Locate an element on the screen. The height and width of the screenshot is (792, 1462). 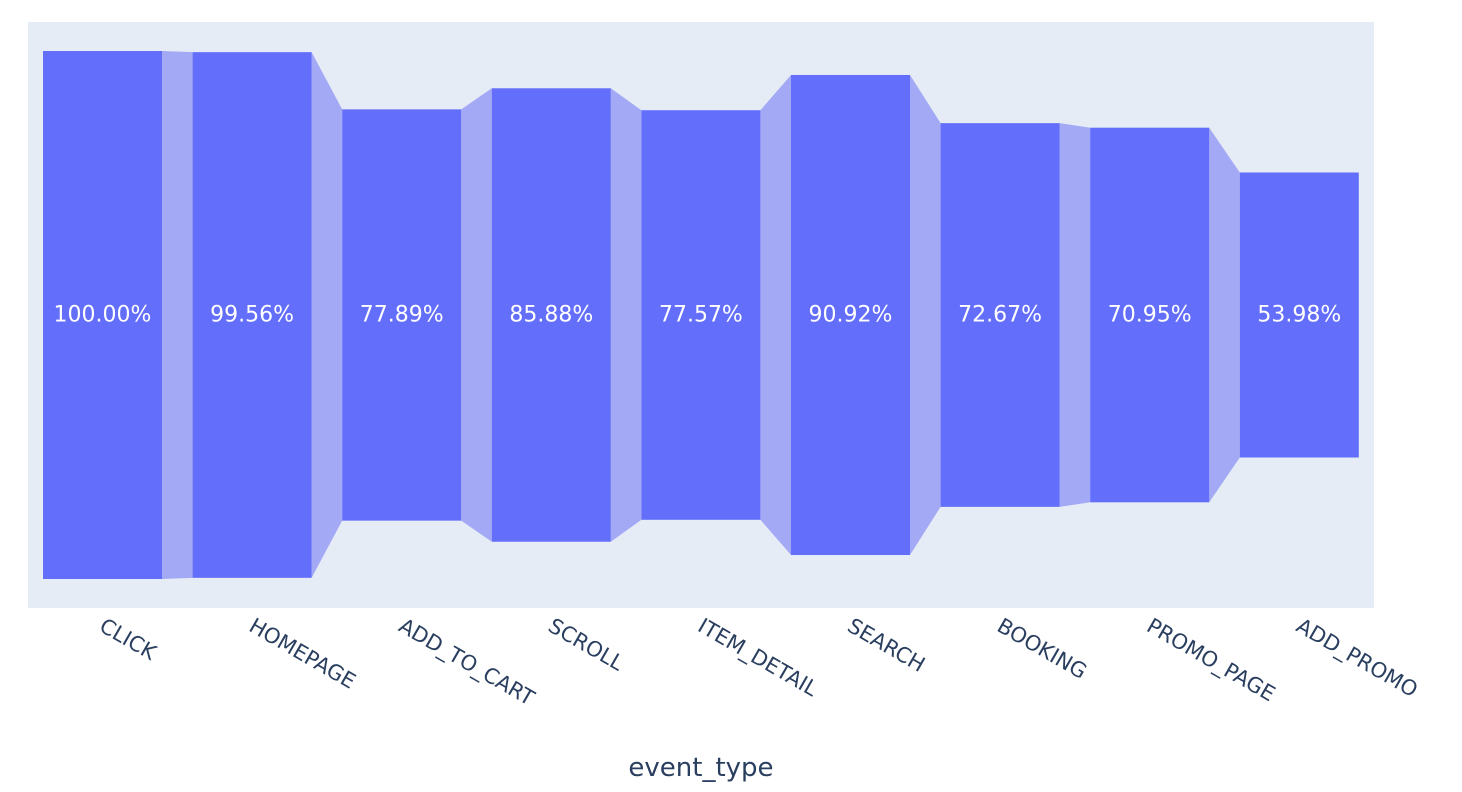
x-axis-title: event_type is located at coordinates (700, 768).